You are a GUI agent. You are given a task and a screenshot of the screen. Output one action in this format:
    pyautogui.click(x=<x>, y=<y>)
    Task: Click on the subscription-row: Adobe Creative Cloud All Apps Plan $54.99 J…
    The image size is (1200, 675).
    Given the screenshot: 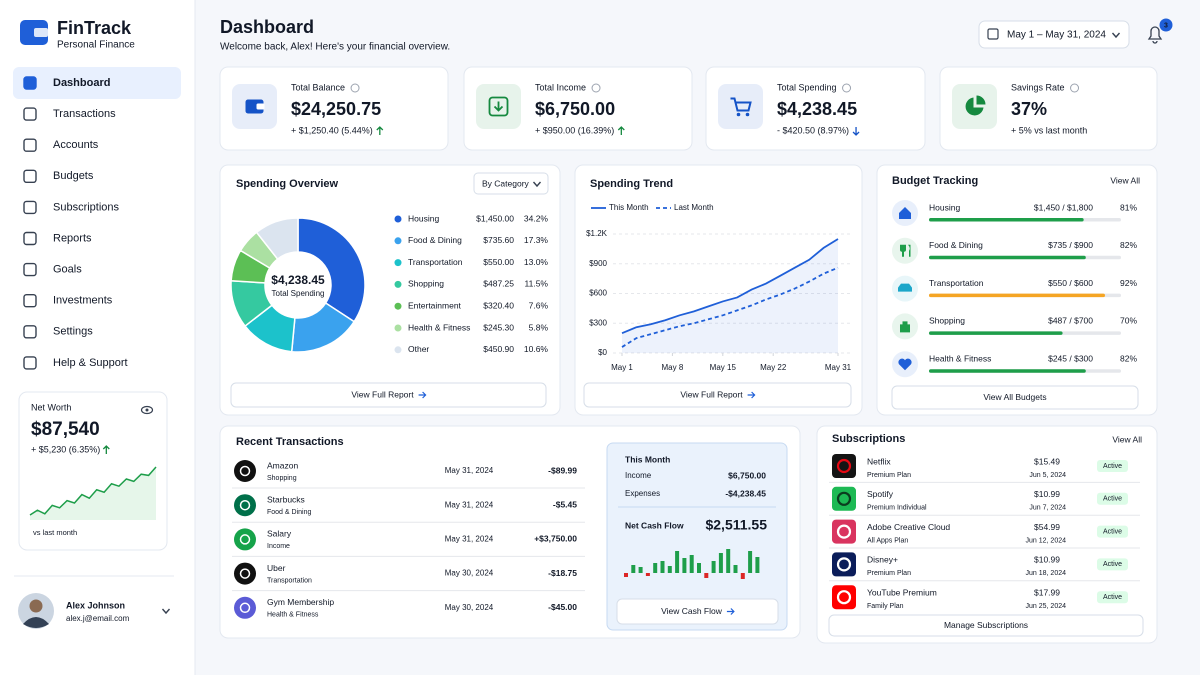 What is the action you would take?
    pyautogui.click(x=984, y=534)
    